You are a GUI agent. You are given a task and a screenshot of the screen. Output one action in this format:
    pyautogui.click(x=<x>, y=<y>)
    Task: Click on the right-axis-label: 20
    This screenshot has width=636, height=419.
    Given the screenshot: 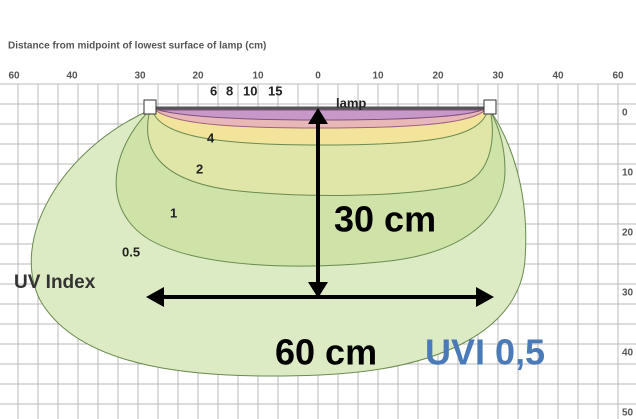 What is the action you would take?
    pyautogui.click(x=628, y=233)
    